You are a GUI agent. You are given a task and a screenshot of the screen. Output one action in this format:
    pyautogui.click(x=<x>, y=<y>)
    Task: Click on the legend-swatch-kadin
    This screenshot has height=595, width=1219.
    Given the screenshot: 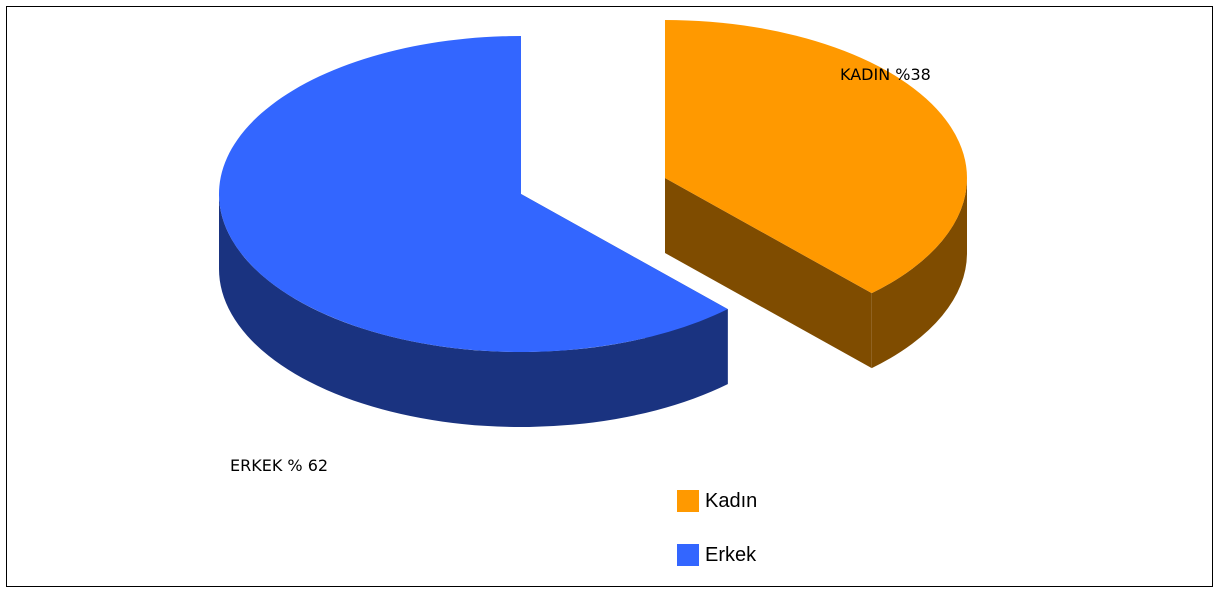 What is the action you would take?
    pyautogui.click(x=688, y=501)
    